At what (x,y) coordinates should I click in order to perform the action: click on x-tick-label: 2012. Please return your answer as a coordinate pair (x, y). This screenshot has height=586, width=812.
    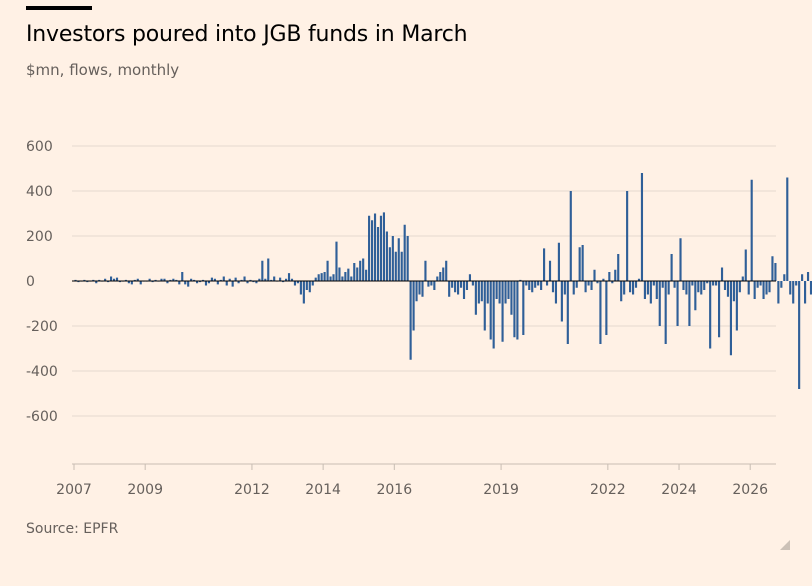
    Looking at the image, I should click on (252, 490).